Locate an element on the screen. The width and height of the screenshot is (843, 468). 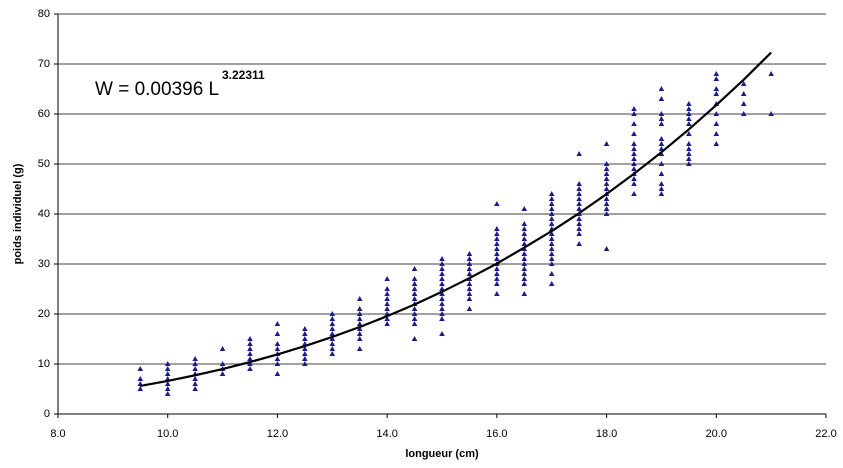
y-tick-label: 60 is located at coordinates (44, 114).